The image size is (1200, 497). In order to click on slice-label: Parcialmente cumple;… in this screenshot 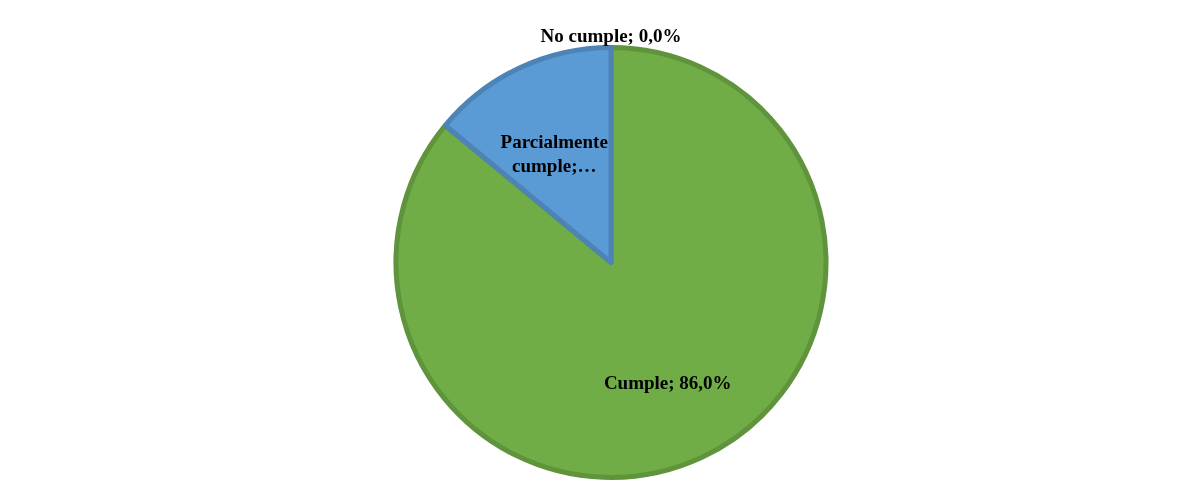, I will do `click(554, 153)`.